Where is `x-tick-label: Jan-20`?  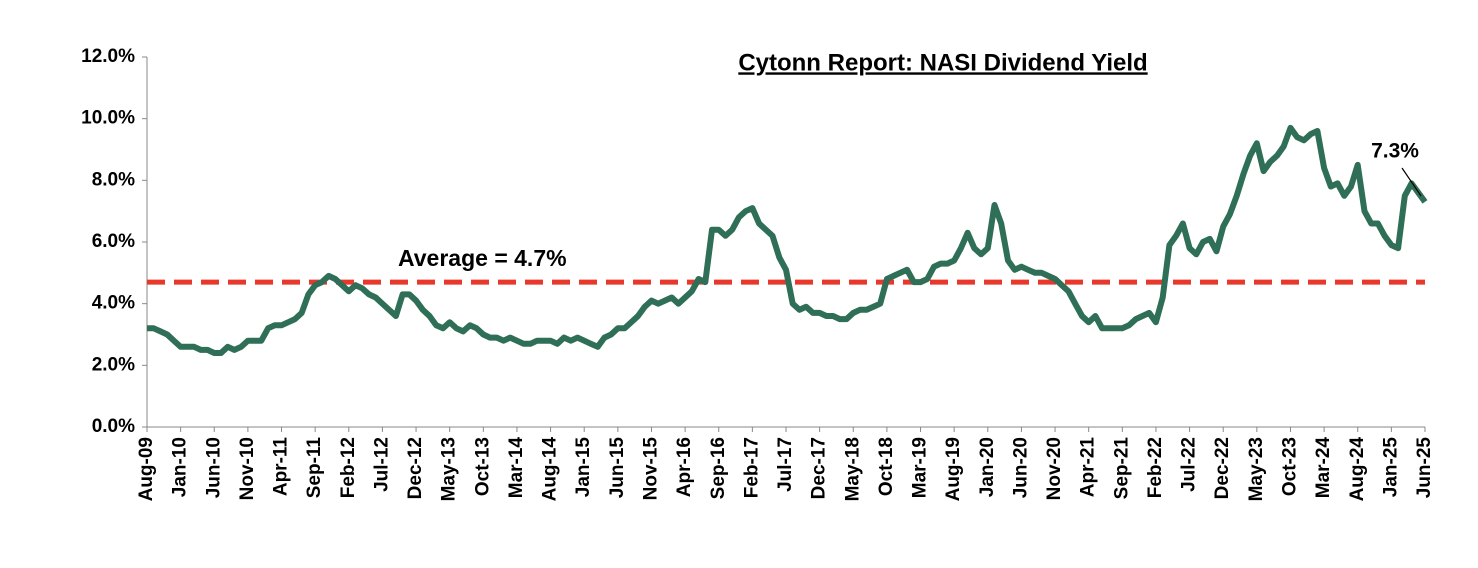 x-tick-label: Jan-20 is located at coordinates (987, 467).